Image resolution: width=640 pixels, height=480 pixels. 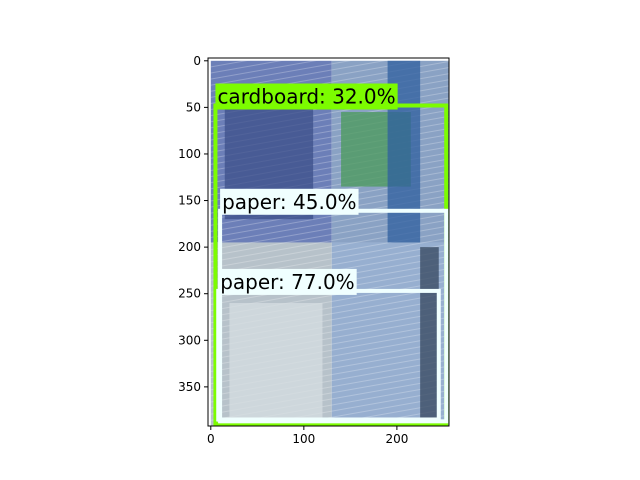 I want to click on y-tick-label: 50, so click(x=193, y=107).